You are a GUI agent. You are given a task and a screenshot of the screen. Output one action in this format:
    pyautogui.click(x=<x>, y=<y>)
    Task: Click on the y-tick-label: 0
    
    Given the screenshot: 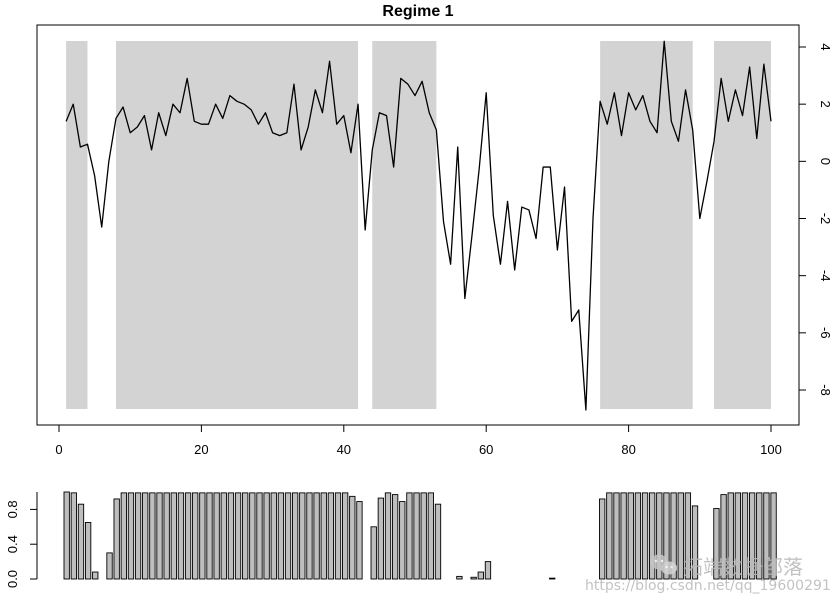 What is the action you would take?
    pyautogui.click(x=825, y=161)
    